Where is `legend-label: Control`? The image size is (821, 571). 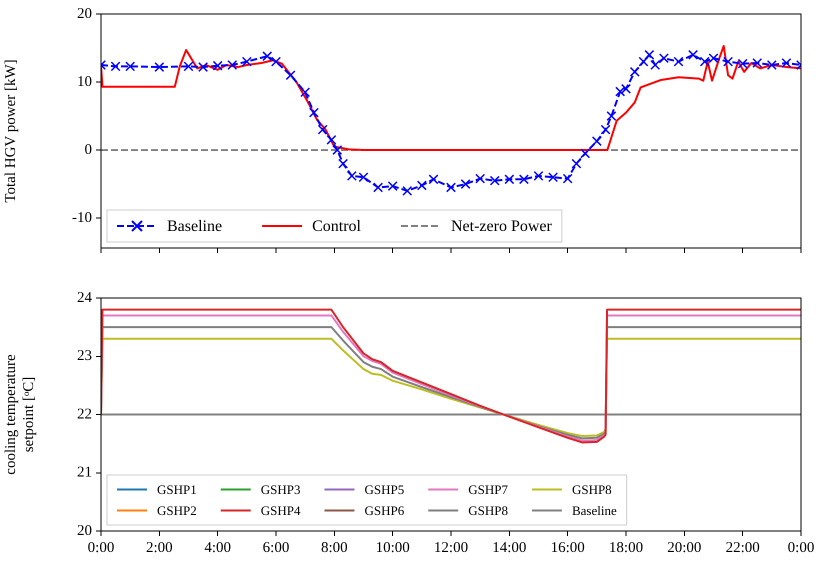
legend-label: Control is located at coordinates (337, 227).